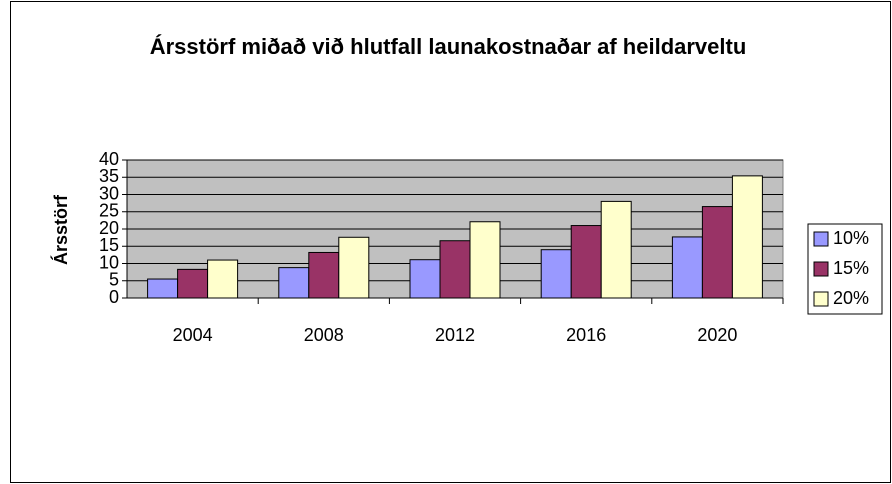  Describe the element at coordinates (193, 335) in the screenshot. I see `x-tick-label: 2004` at that location.